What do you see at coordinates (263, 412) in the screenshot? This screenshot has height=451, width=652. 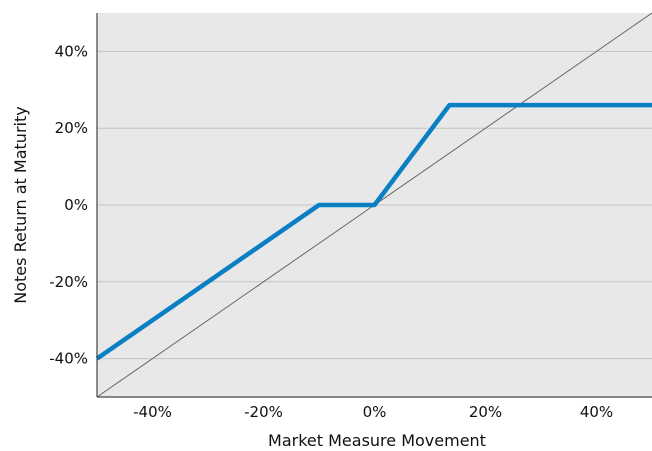 I see `x-tick-label: -20%` at bounding box center [263, 412].